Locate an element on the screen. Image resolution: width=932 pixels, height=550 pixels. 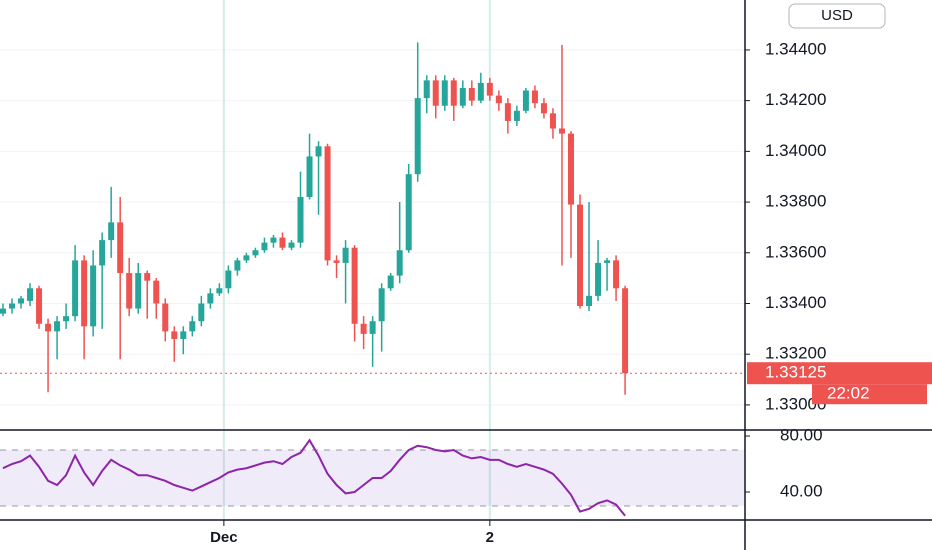
y-tick-label: 1.33200 is located at coordinates (795, 353).